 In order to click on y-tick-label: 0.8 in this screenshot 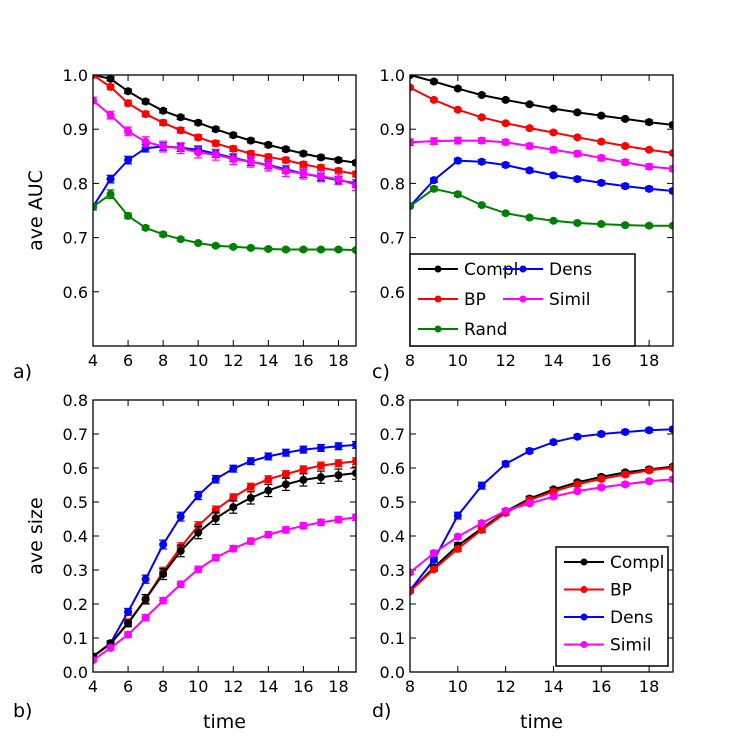, I will do `click(392, 183)`.